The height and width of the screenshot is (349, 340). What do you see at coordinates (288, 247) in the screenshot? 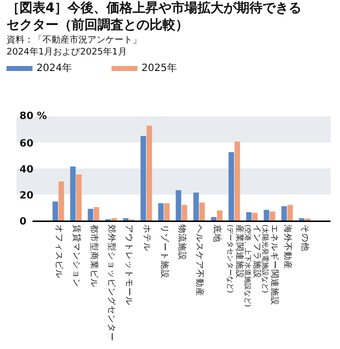
I see `x-tick-label: 海外不動産` at bounding box center [288, 247].